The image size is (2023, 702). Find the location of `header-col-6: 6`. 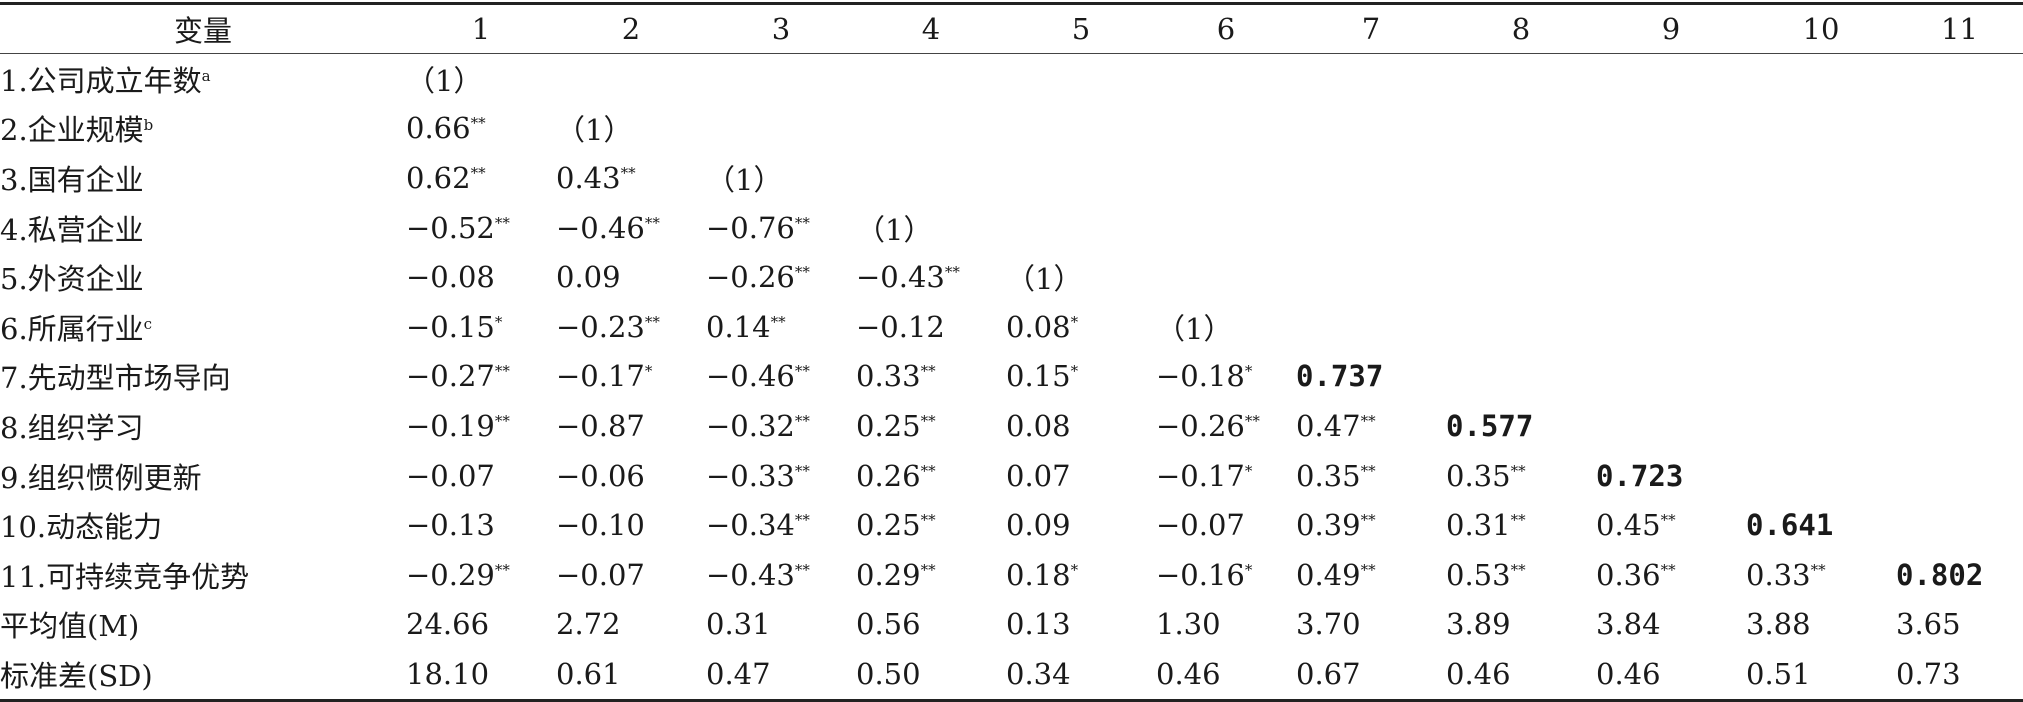

header-col-6: 6 is located at coordinates (1226, 29).